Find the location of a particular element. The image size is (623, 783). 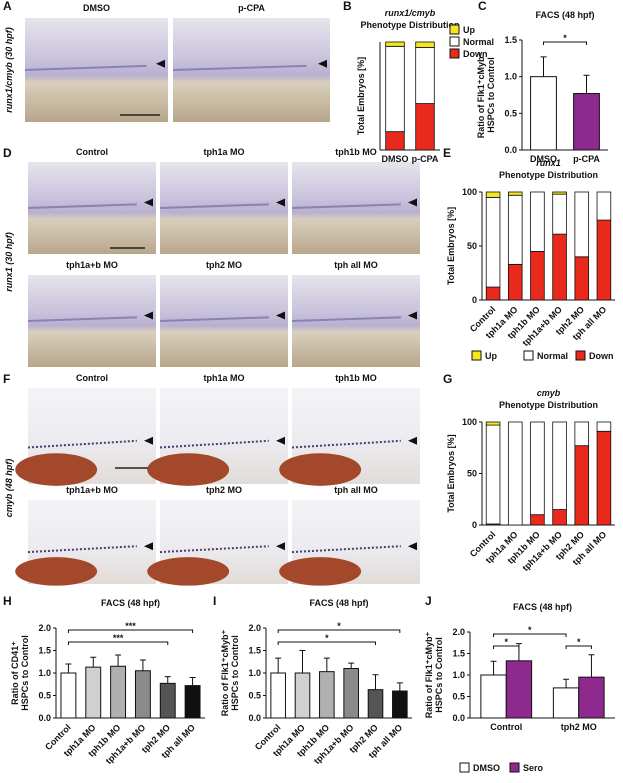

image-ylabel: runx1 (30 hpf) is located at coordinates (9, 262).